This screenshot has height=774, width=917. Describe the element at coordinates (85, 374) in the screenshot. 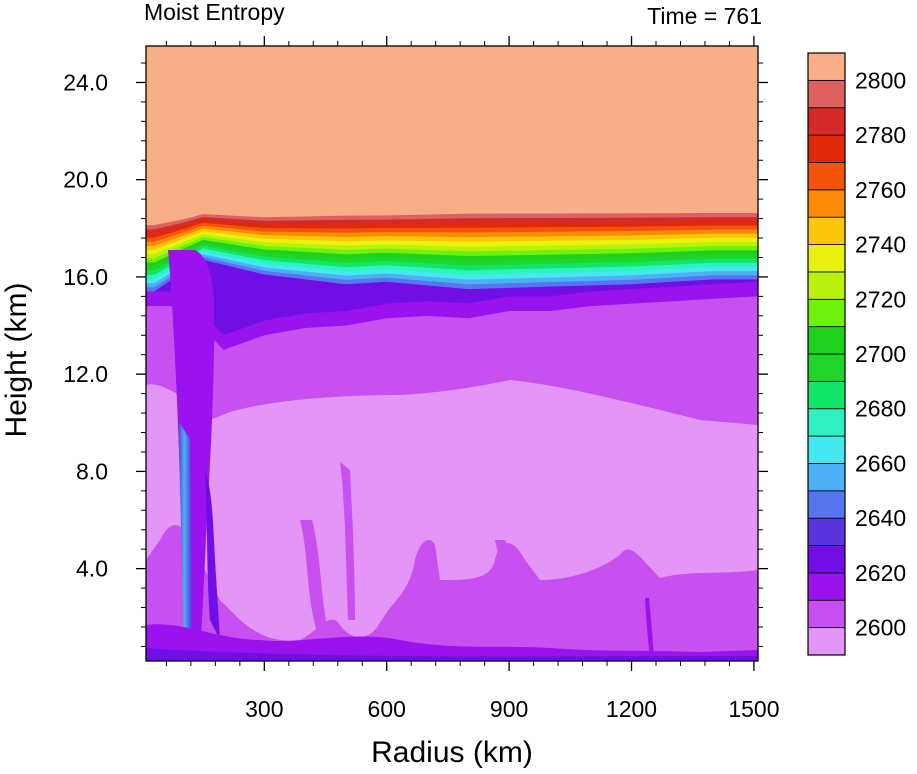

I see `y-tick-label: 12.0` at that location.